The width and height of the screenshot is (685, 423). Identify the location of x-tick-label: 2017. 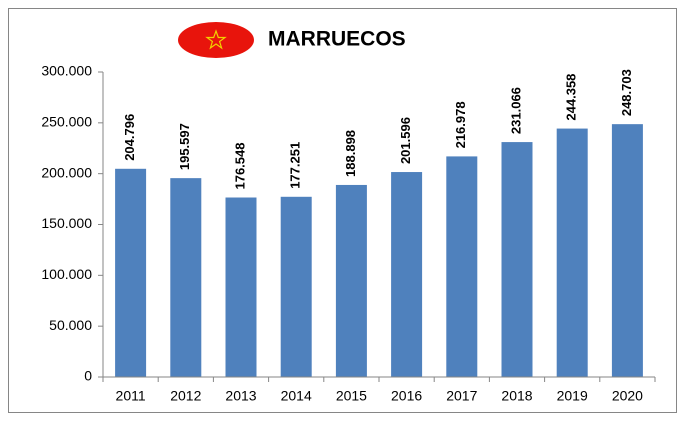
(461, 396).